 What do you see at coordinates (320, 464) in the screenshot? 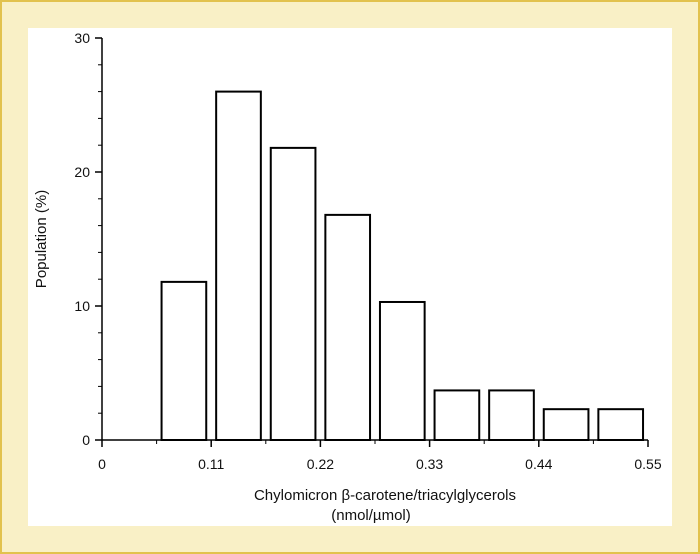
I see `x-tick-label: 0.22` at bounding box center [320, 464].